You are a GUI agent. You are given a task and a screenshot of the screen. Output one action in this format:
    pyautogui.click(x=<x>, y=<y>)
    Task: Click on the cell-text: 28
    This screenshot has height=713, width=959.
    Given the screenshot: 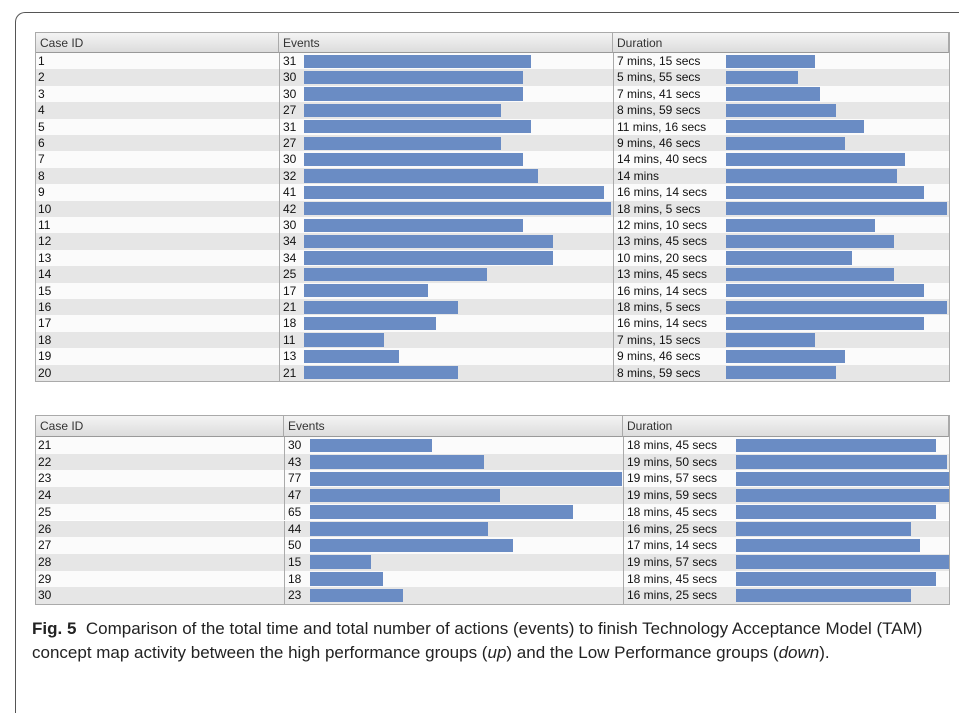 What is the action you would take?
    pyautogui.click(x=45, y=561)
    